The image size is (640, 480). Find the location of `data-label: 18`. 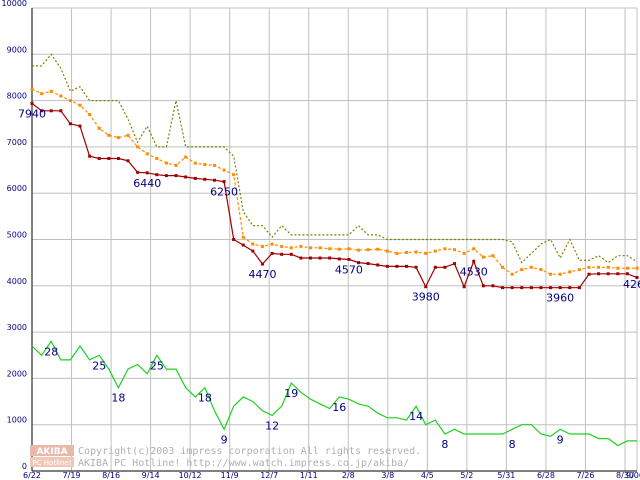

data-label: 18 is located at coordinates (118, 398).